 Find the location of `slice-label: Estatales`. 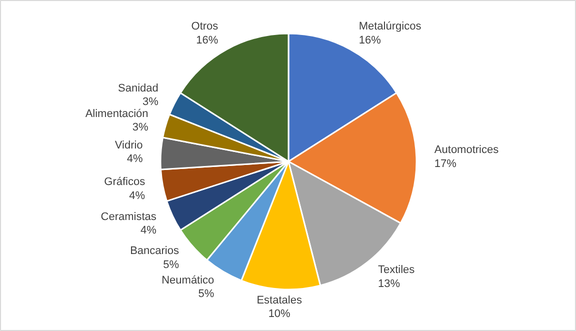

slice-label: Estatales is located at coordinates (279, 300).